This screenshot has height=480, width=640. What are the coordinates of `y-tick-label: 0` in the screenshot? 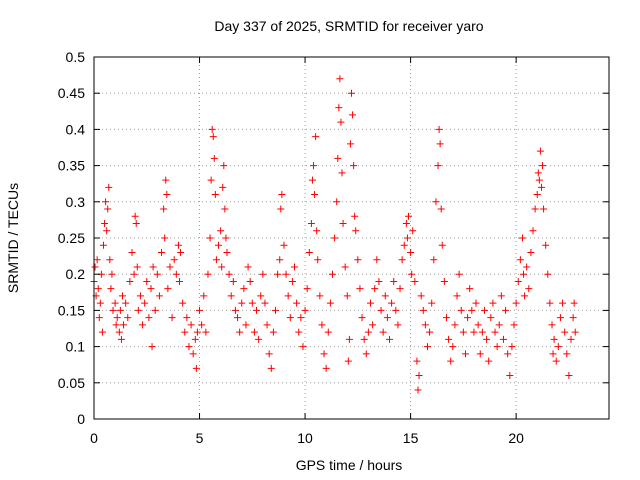 It's located at (81, 419).